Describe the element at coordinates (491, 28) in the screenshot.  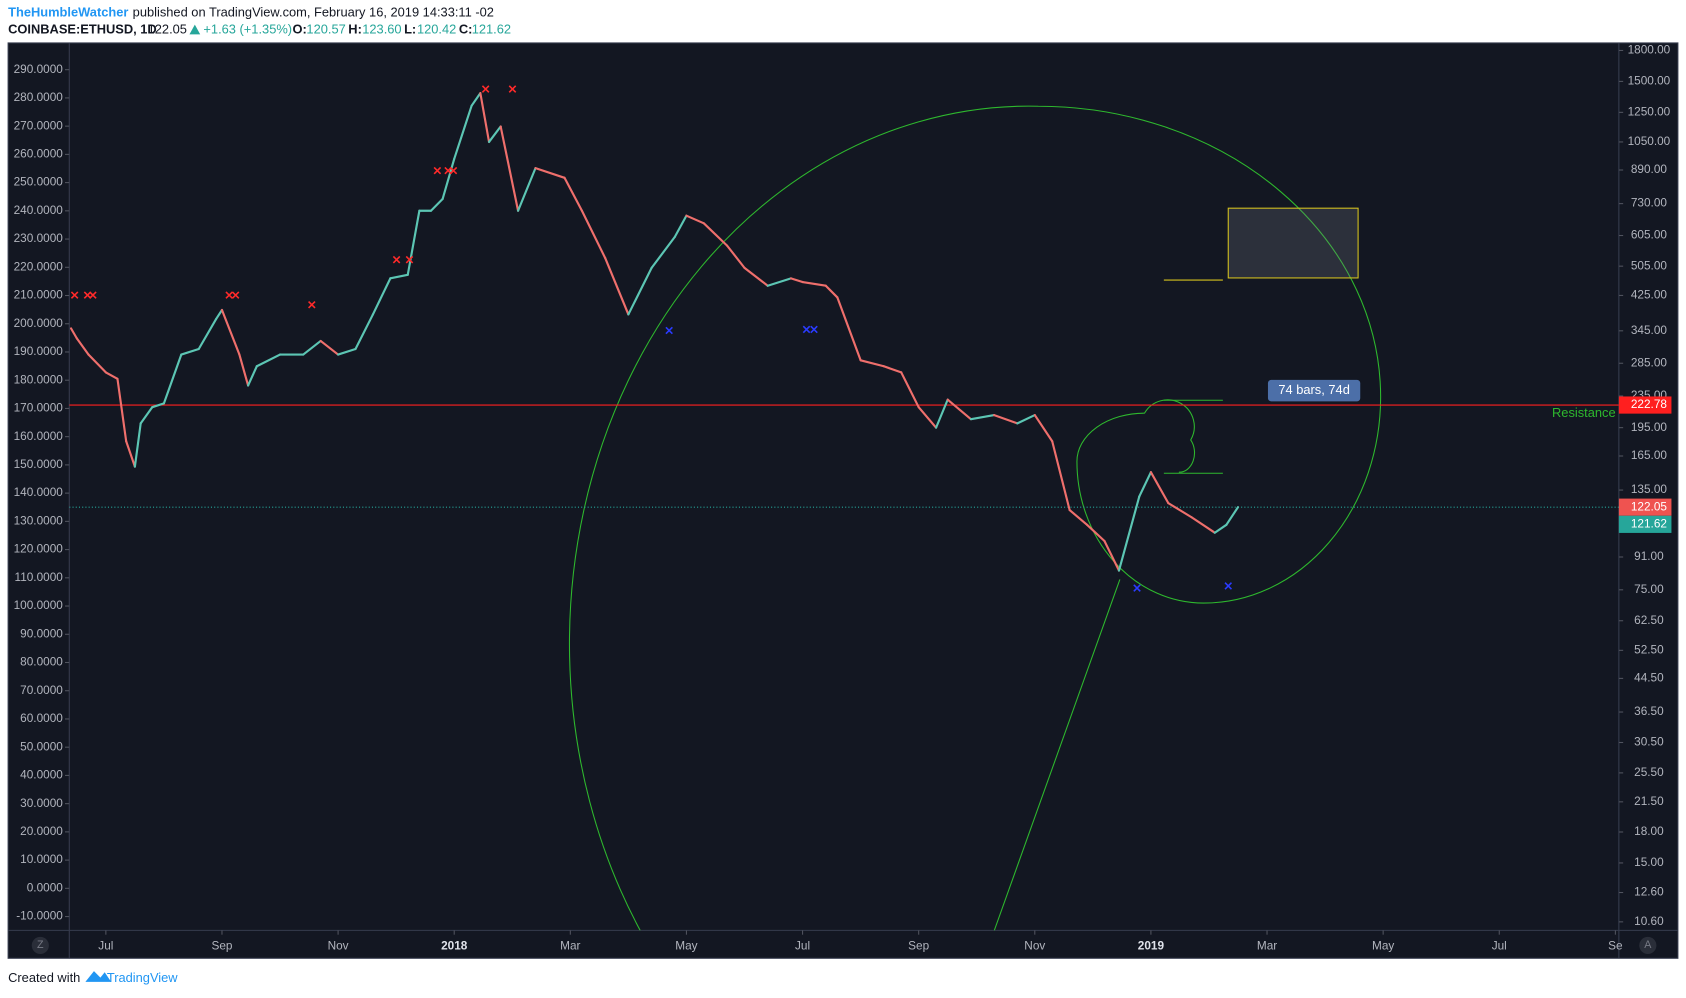
I see `close-value: 121.62` at that location.